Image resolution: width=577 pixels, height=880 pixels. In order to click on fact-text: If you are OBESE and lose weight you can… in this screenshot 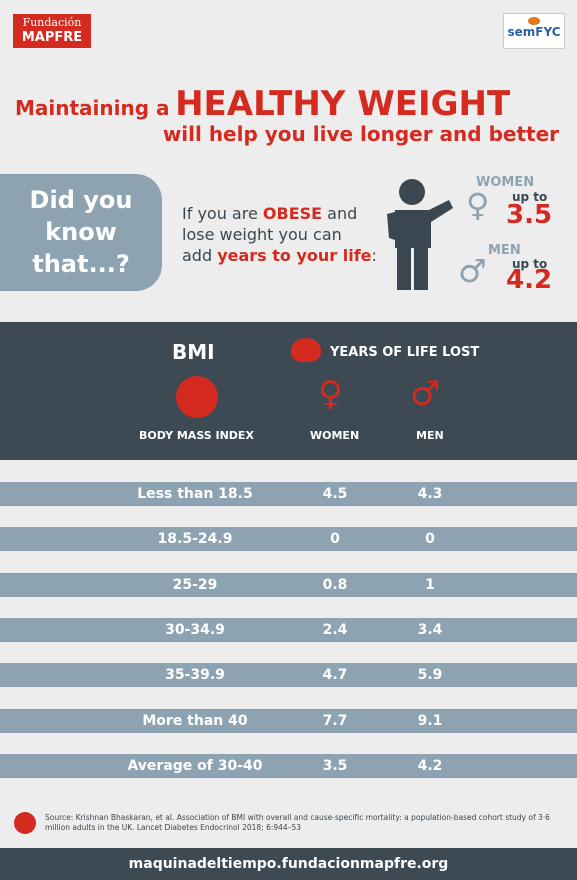, I will do `click(279, 234)`.